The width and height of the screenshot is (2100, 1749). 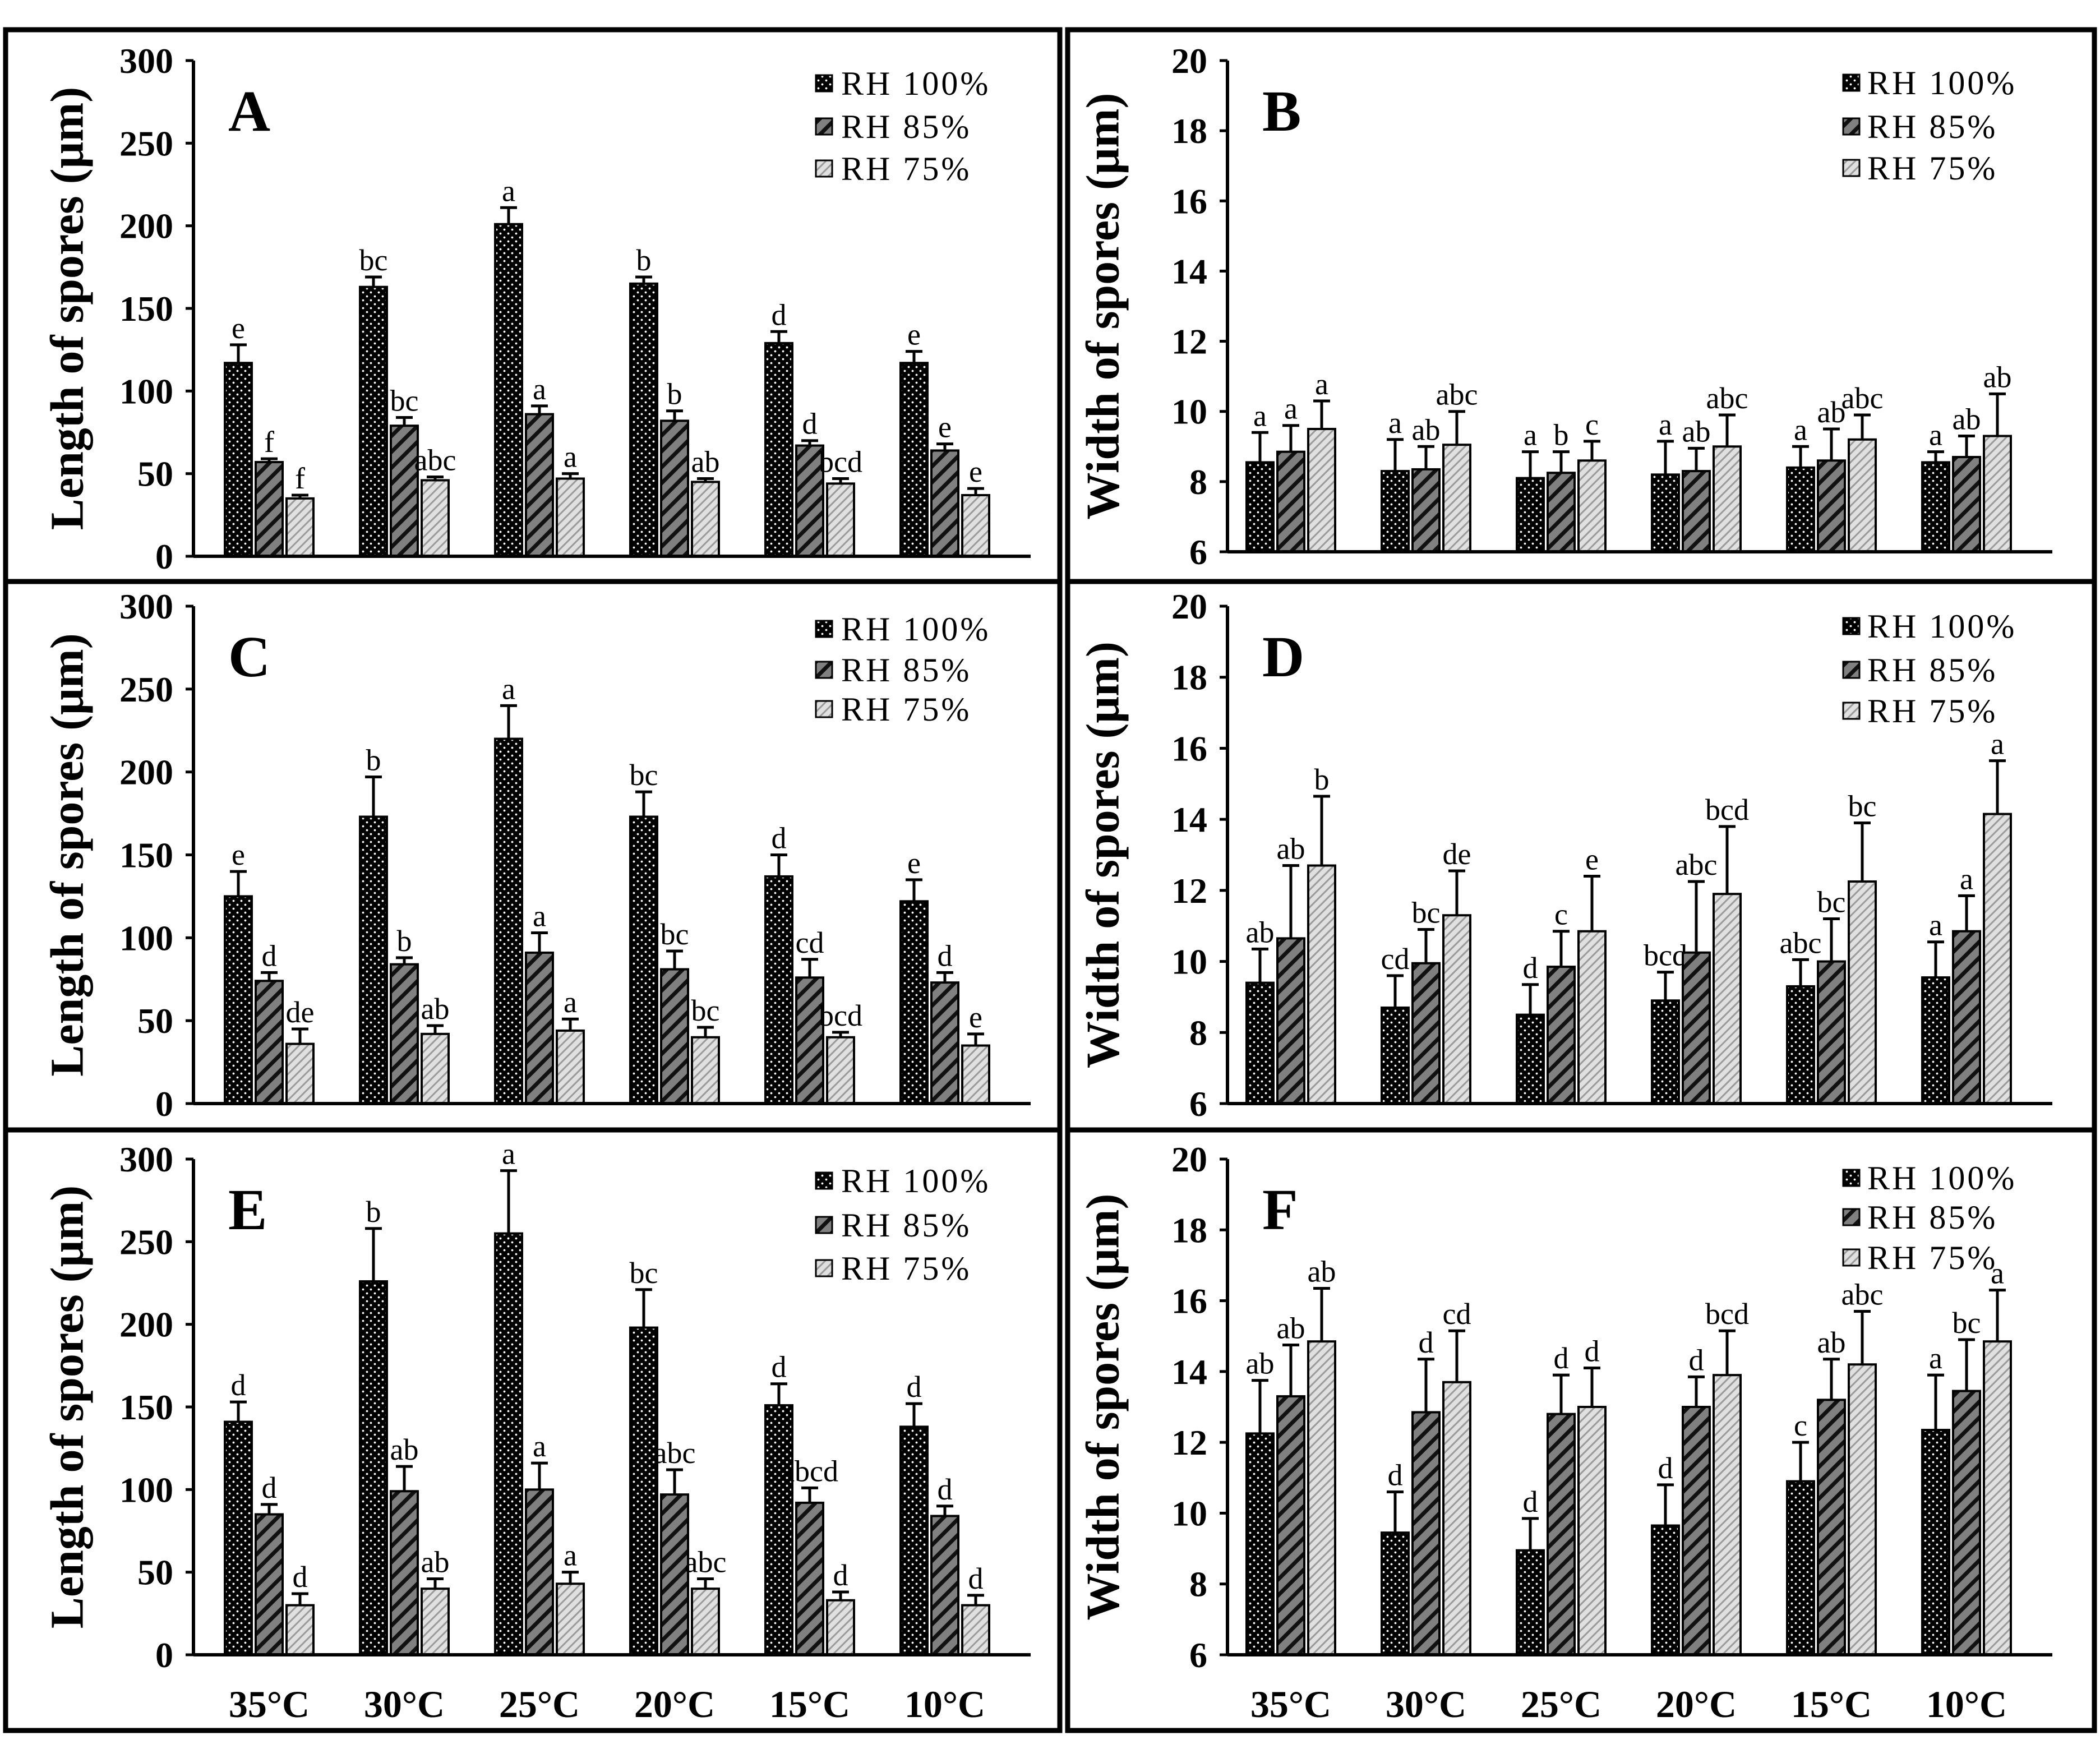 I want to click on significance-letter: de, so click(x=300, y=1012).